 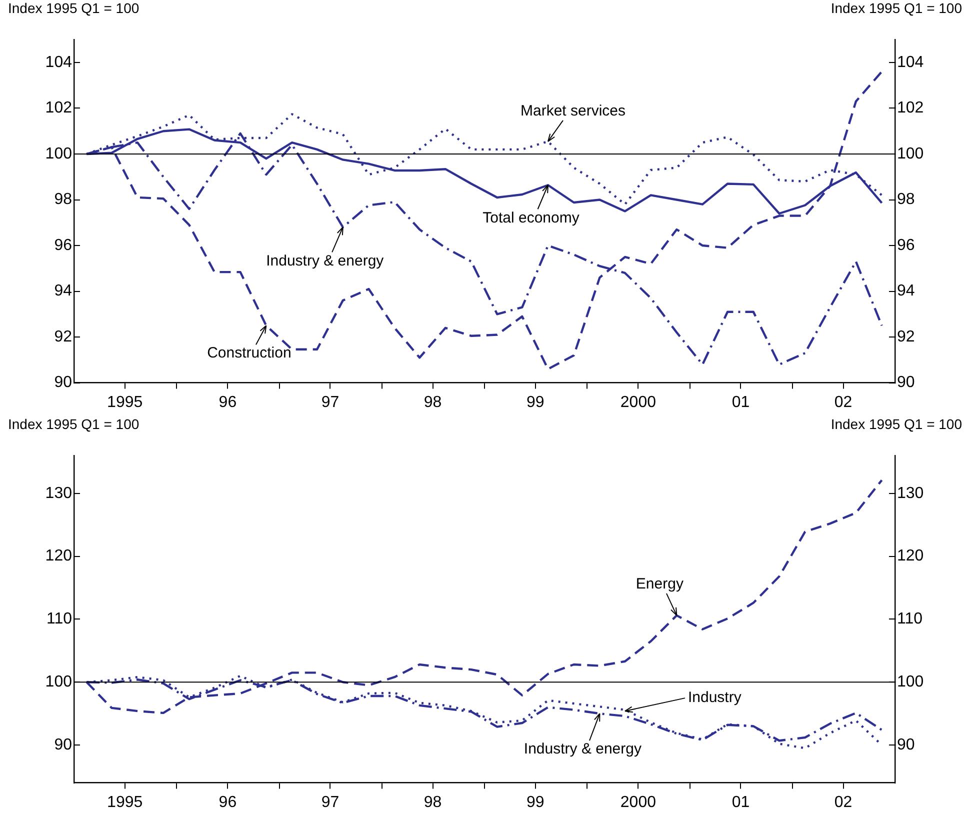 I want to click on annotation: Market services, so click(x=573, y=111).